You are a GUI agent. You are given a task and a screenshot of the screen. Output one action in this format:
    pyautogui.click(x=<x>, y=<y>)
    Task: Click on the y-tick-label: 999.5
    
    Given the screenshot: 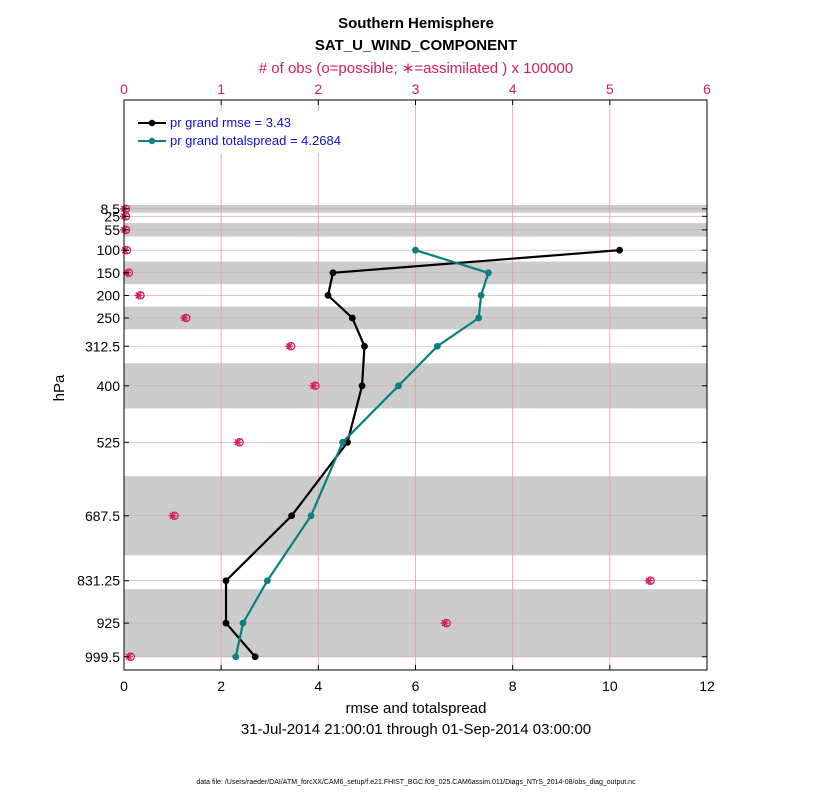 What is the action you would take?
    pyautogui.click(x=102, y=657)
    